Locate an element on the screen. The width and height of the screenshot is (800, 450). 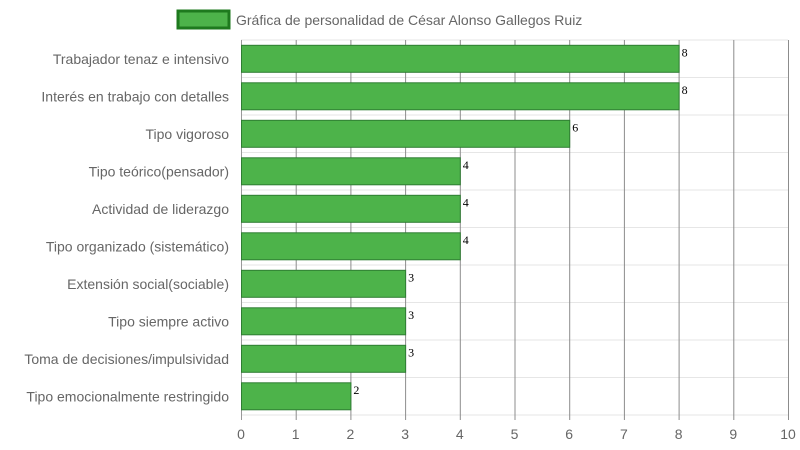
category-label: Extensión social(sociable) is located at coordinates (148, 284).